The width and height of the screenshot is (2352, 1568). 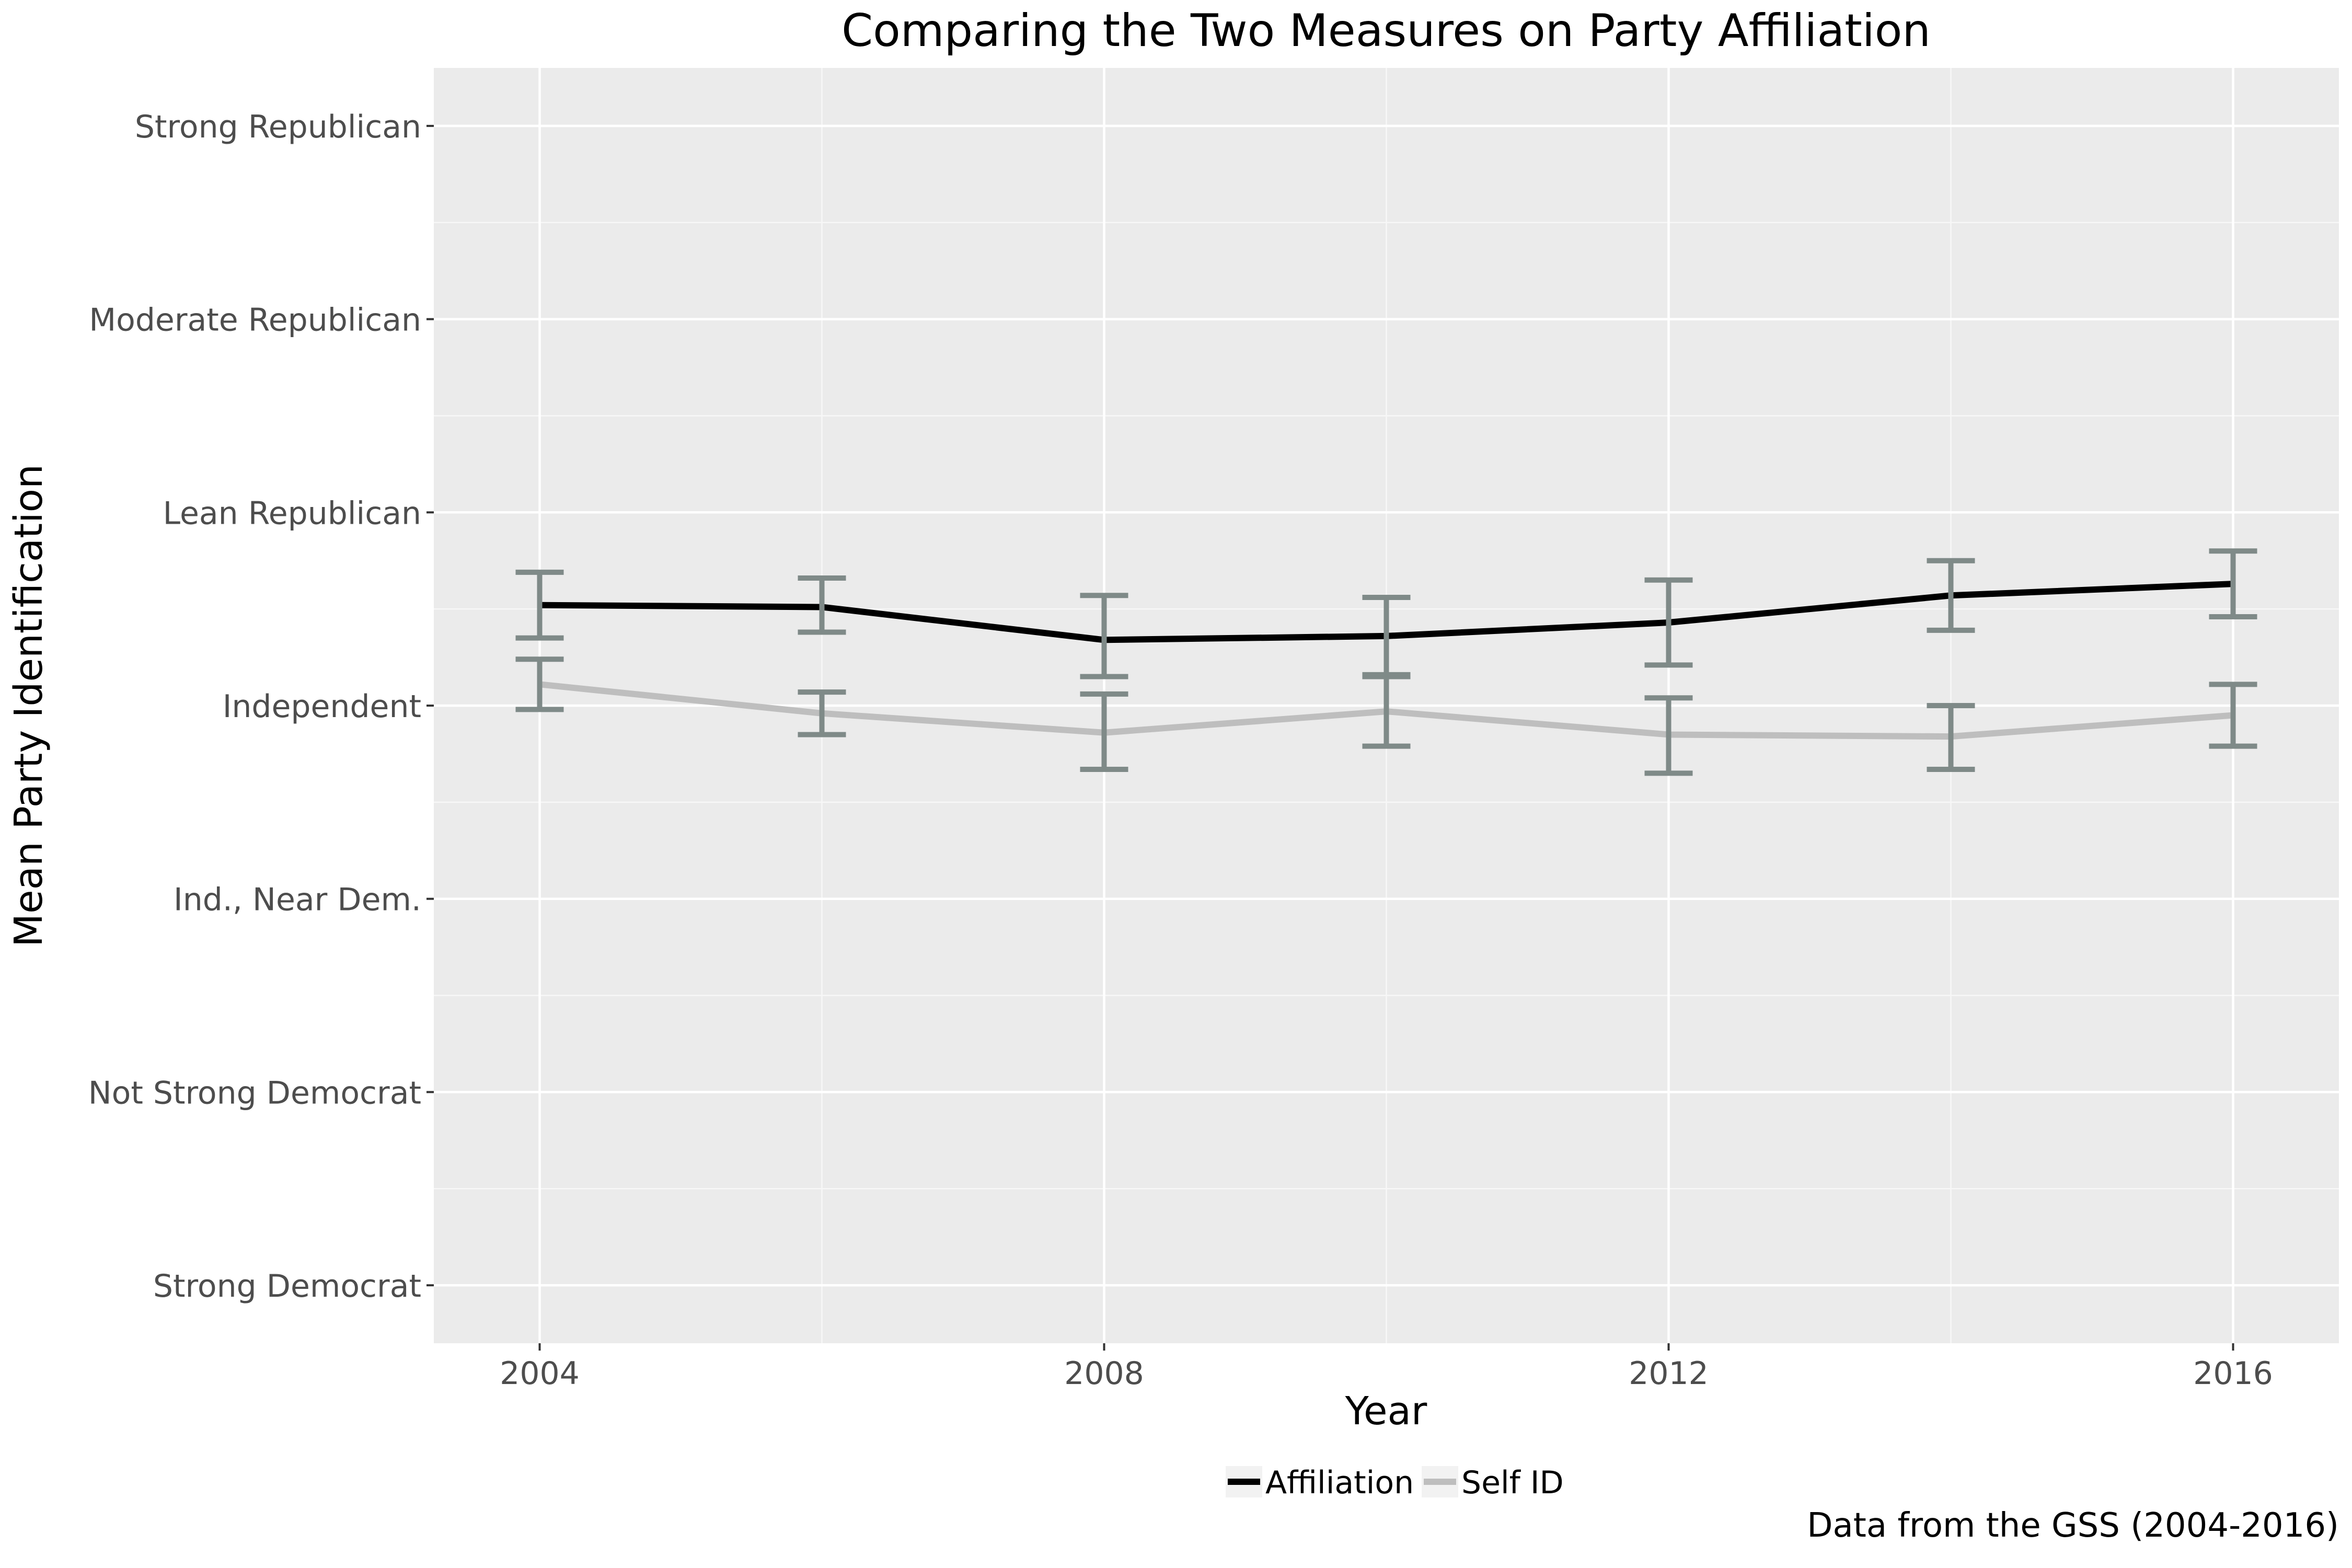 What do you see at coordinates (254, 1093) in the screenshot?
I see `y-tick-label: Not Strong Democrat` at bounding box center [254, 1093].